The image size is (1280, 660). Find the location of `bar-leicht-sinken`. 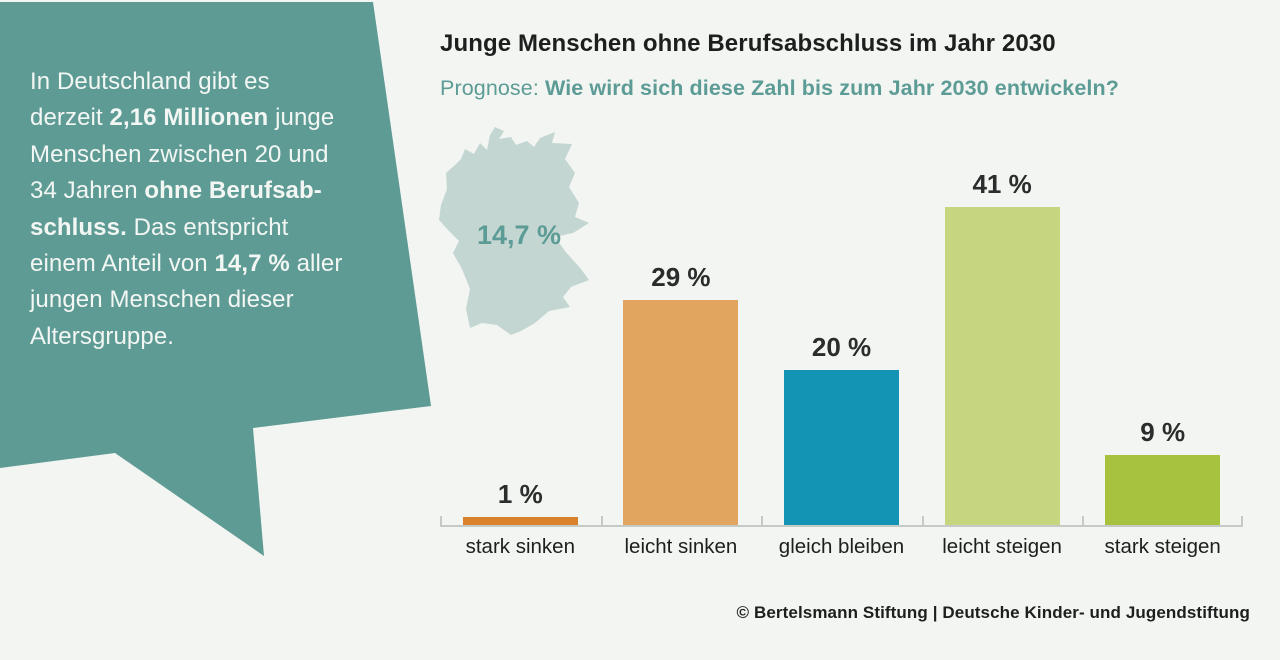

bar-leicht-sinken is located at coordinates (681, 412).